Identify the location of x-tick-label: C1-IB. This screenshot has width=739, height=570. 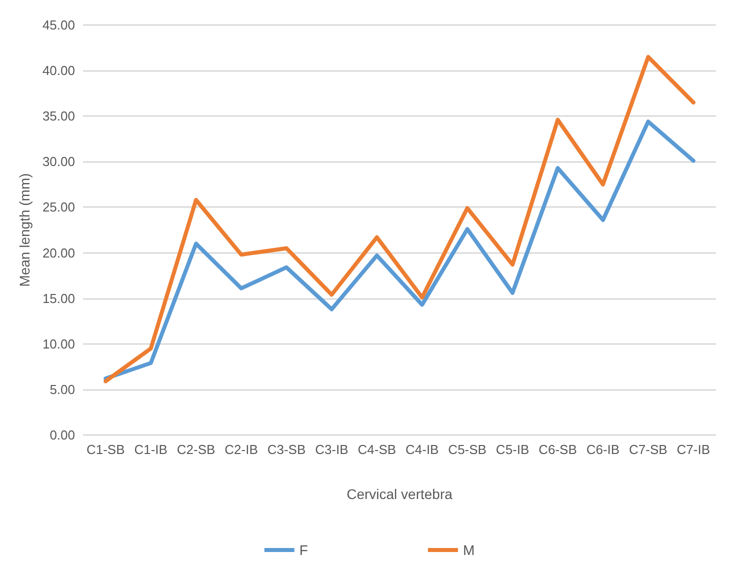
(151, 449).